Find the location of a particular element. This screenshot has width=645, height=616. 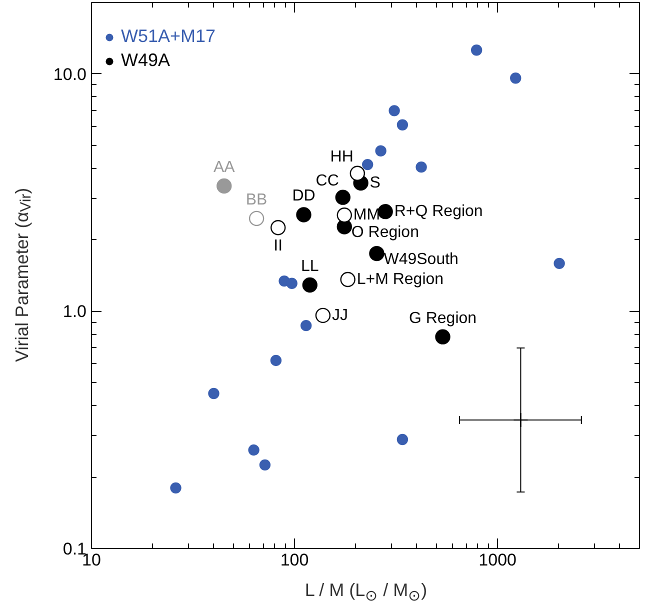

y-tick-label: 10.0 is located at coordinates (70, 74).